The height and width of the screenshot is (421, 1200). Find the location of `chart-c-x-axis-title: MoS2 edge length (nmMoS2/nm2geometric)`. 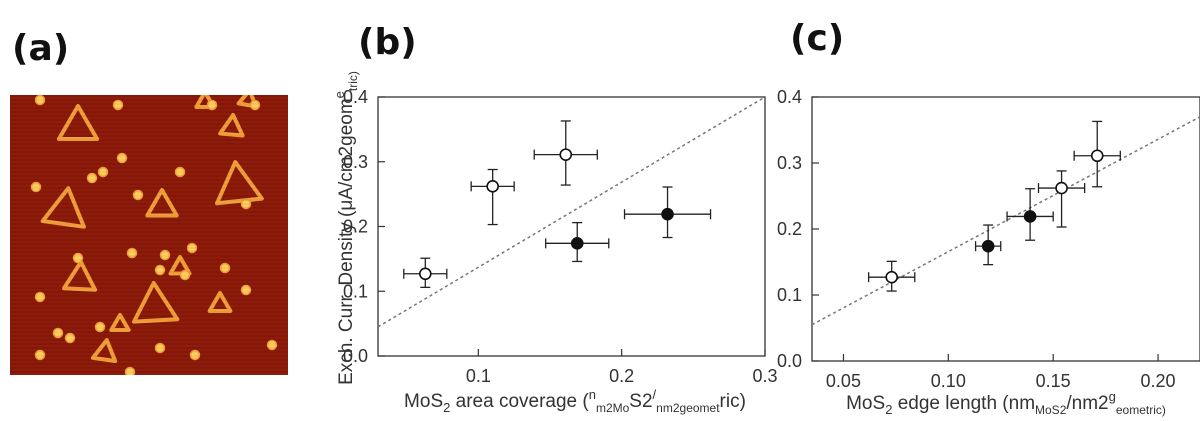

chart-c-x-axis-title: MoS2 edge length (nmMoS2/nm2geometric) is located at coordinates (1006, 403).